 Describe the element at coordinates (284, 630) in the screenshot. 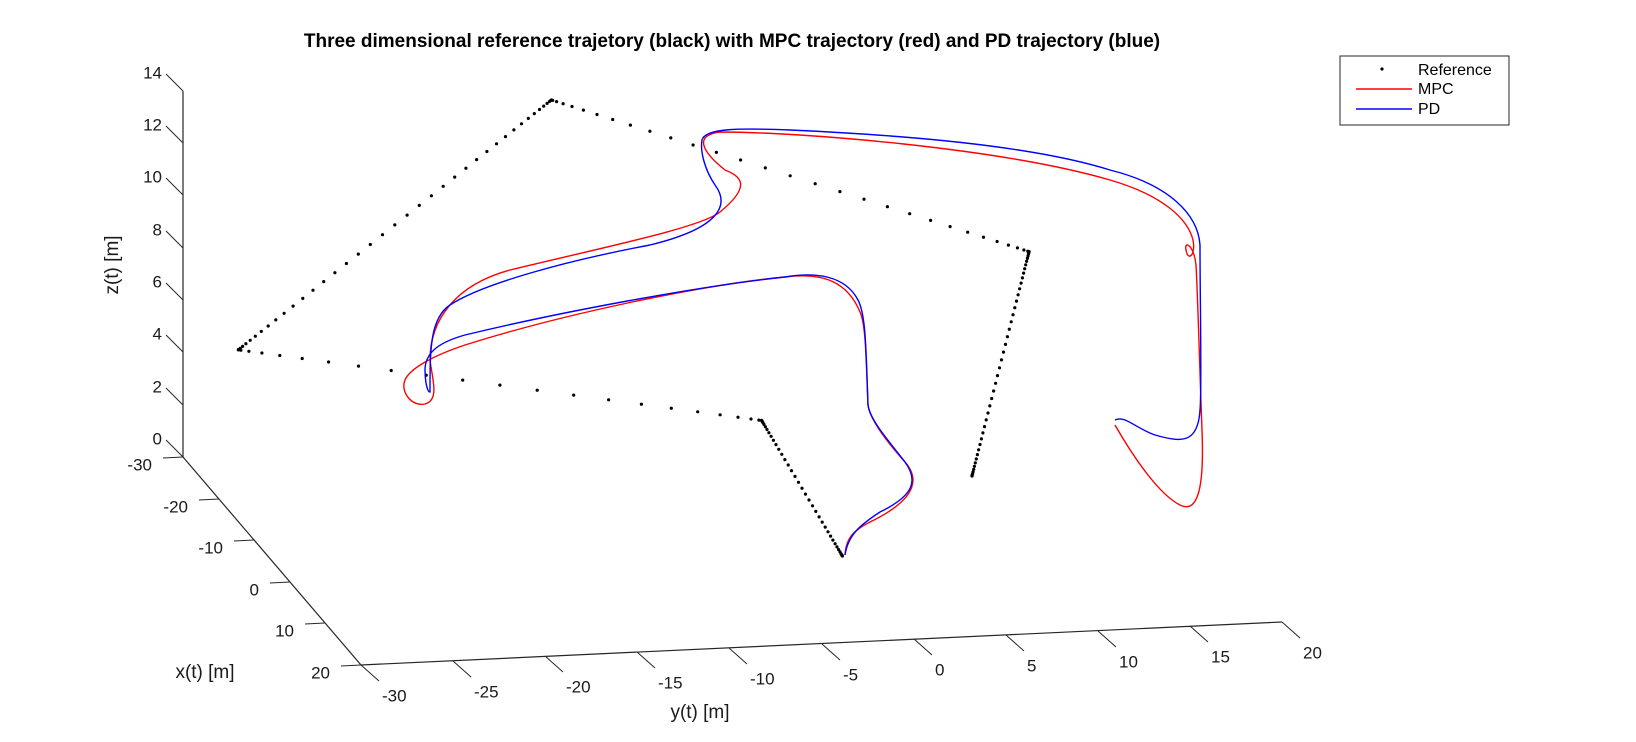

I see `x-tick-label: 10` at that location.